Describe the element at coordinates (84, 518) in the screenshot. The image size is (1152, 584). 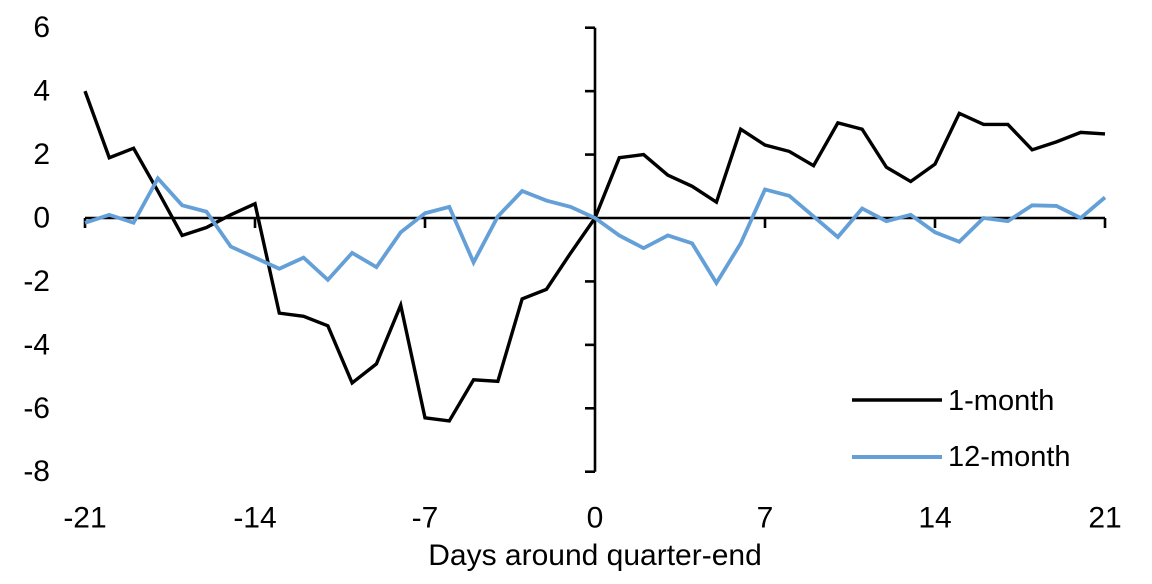
I see `x-tick-label: -21` at that location.